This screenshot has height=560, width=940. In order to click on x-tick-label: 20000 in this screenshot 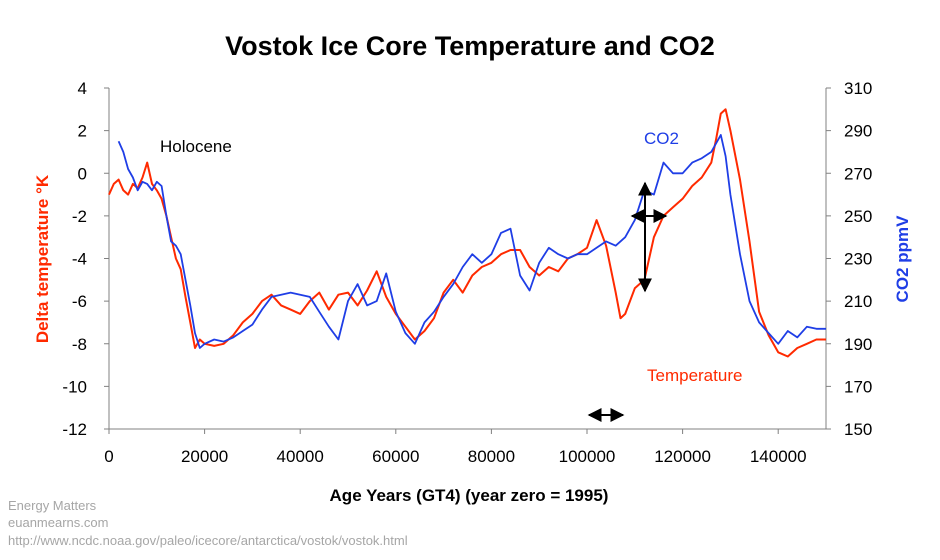, I will do `click(204, 456)`.